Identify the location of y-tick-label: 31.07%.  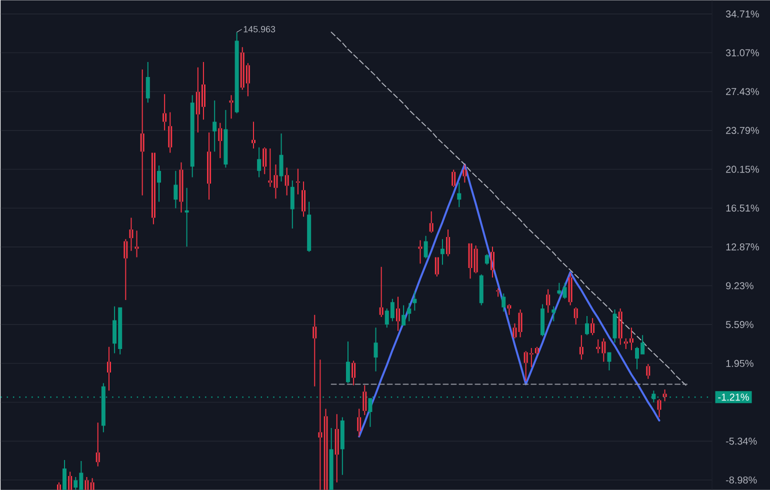
(742, 52).